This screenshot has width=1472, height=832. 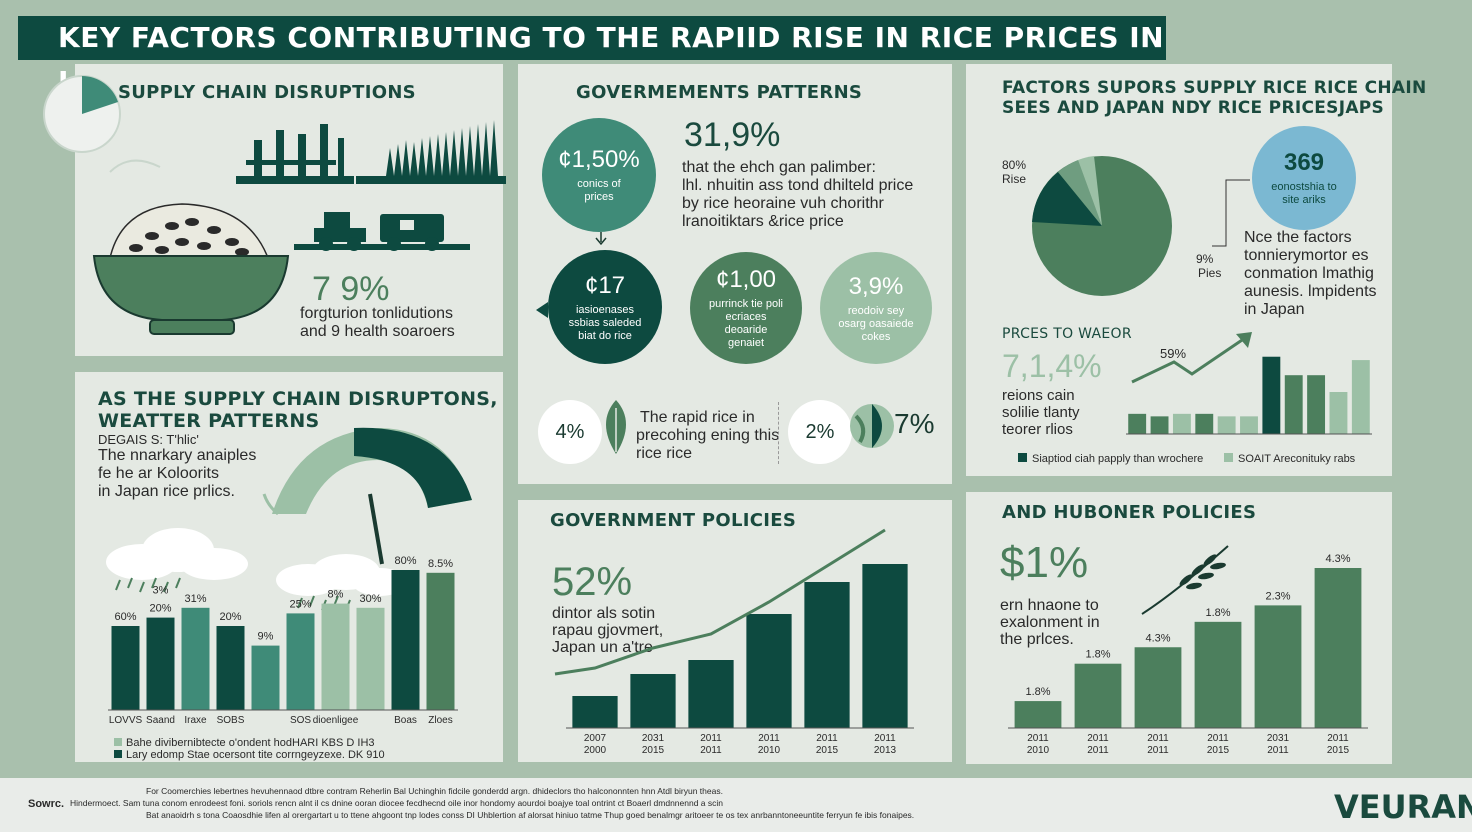 What do you see at coordinates (719, 92) in the screenshot?
I see `patterns-title: GOVERMEMENTS PATTERNS` at bounding box center [719, 92].